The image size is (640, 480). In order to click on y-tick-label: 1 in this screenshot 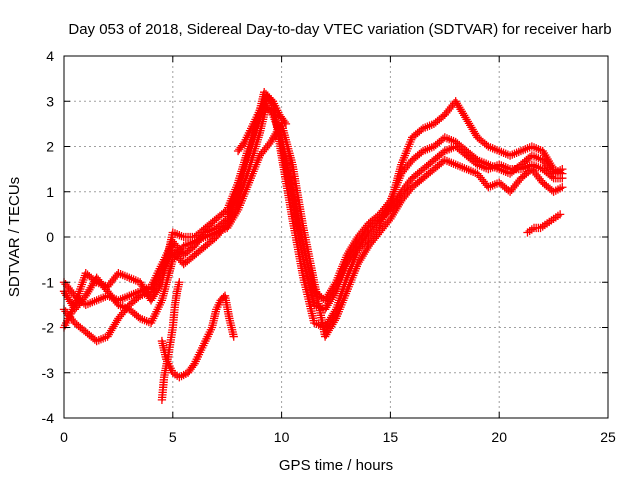, I will do `click(50, 192)`.